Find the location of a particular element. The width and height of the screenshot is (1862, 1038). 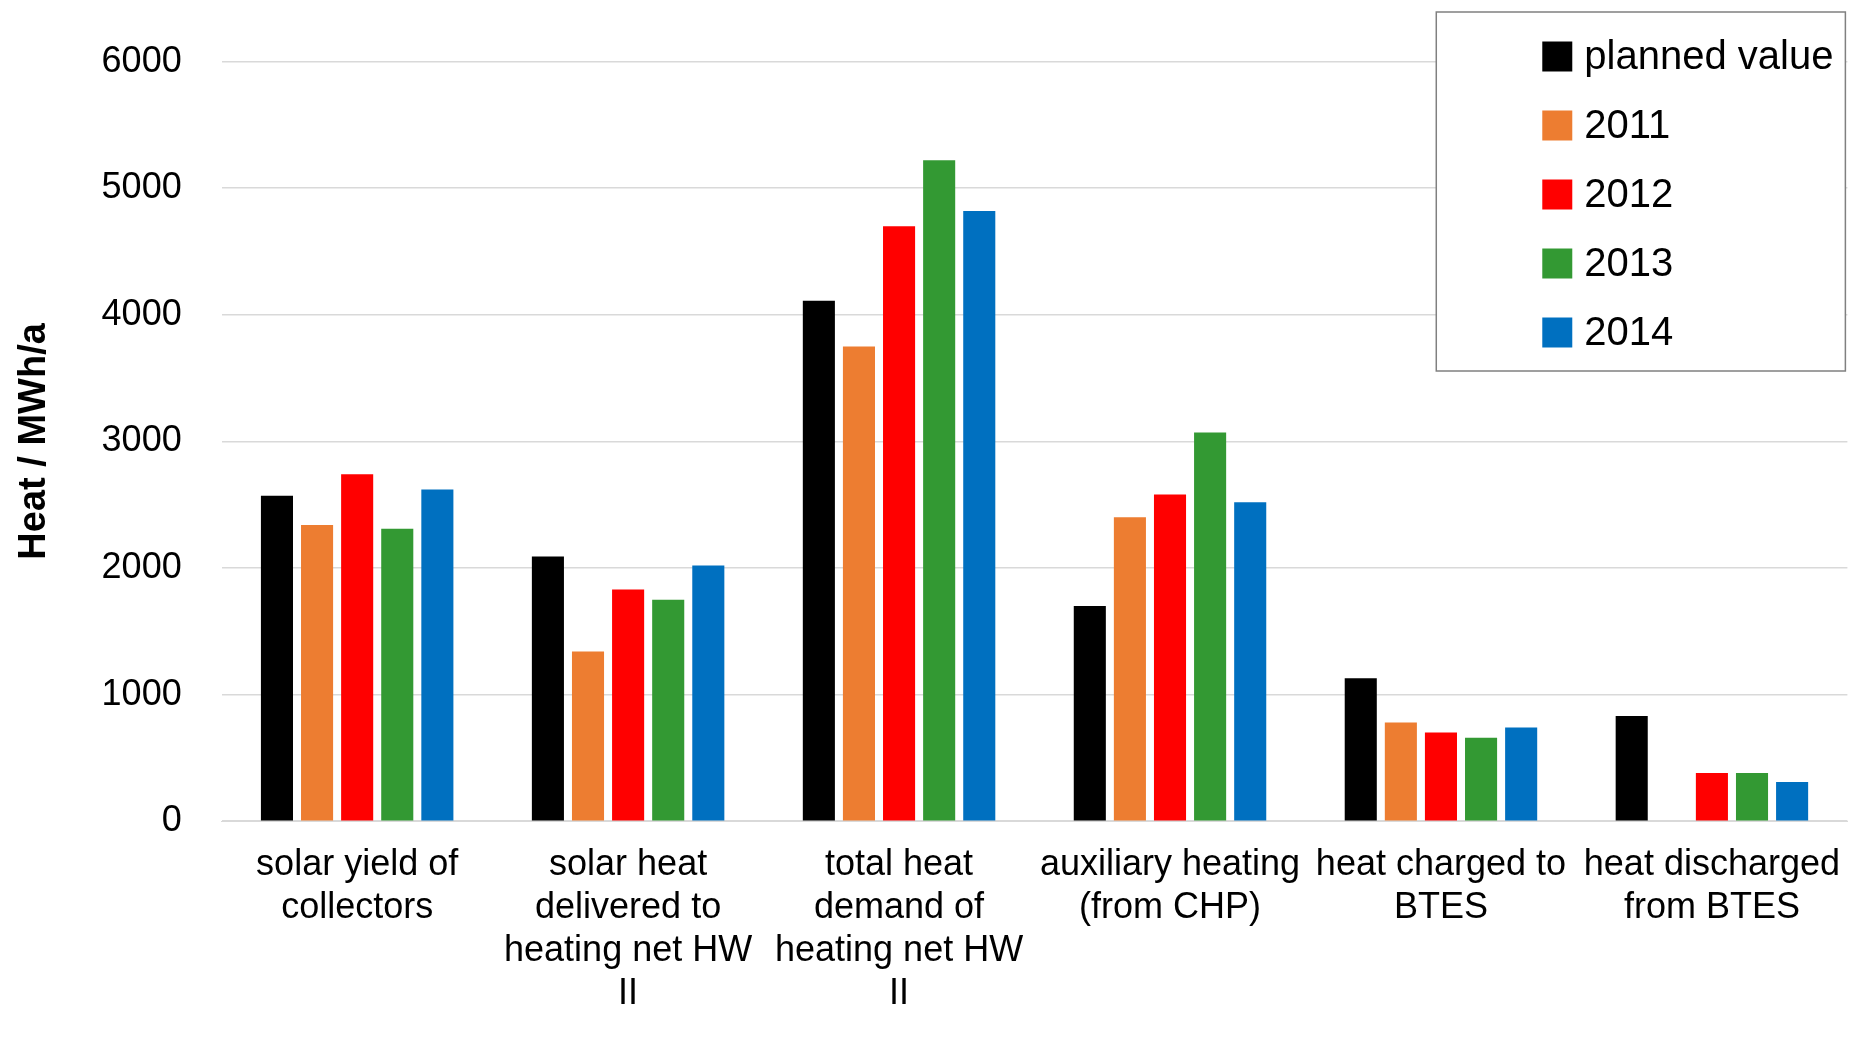

legend-label: planned value is located at coordinates (1709, 54).